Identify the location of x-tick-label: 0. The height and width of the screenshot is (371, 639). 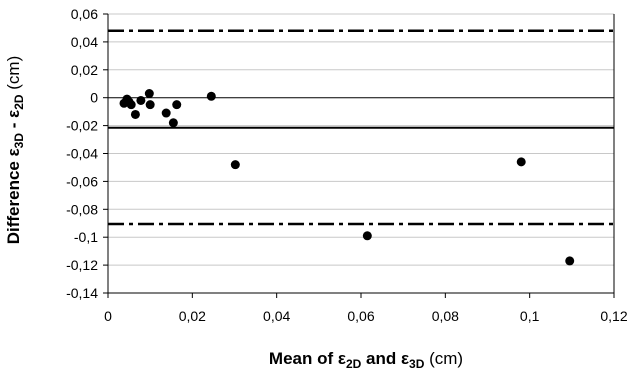
(108, 316).